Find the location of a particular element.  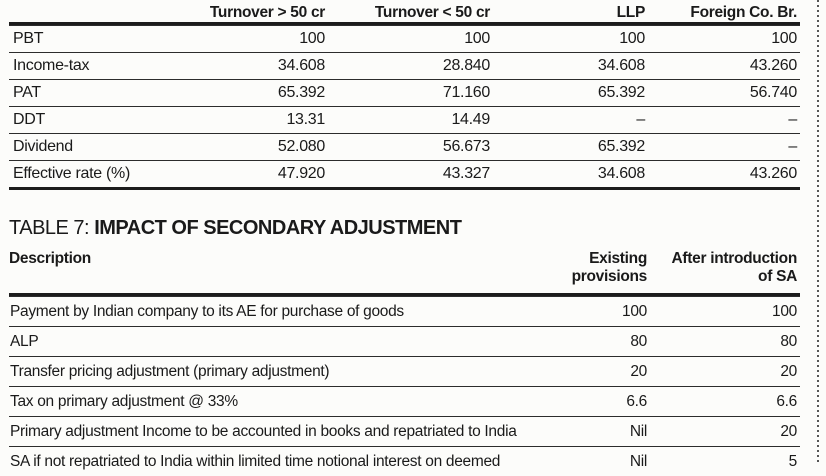

column-header-foreign-co-br: Foreign Co. Br. is located at coordinates (743, 12).